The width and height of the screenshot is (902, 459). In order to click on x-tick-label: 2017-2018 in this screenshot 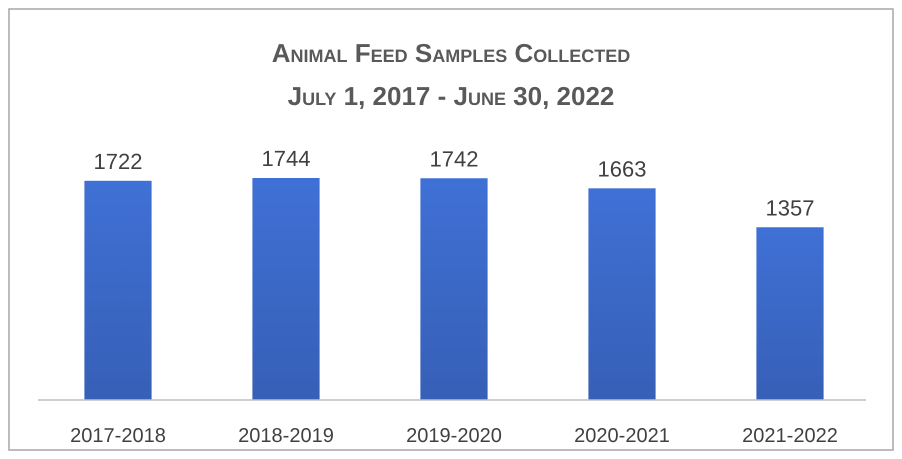, I will do `click(118, 436)`.